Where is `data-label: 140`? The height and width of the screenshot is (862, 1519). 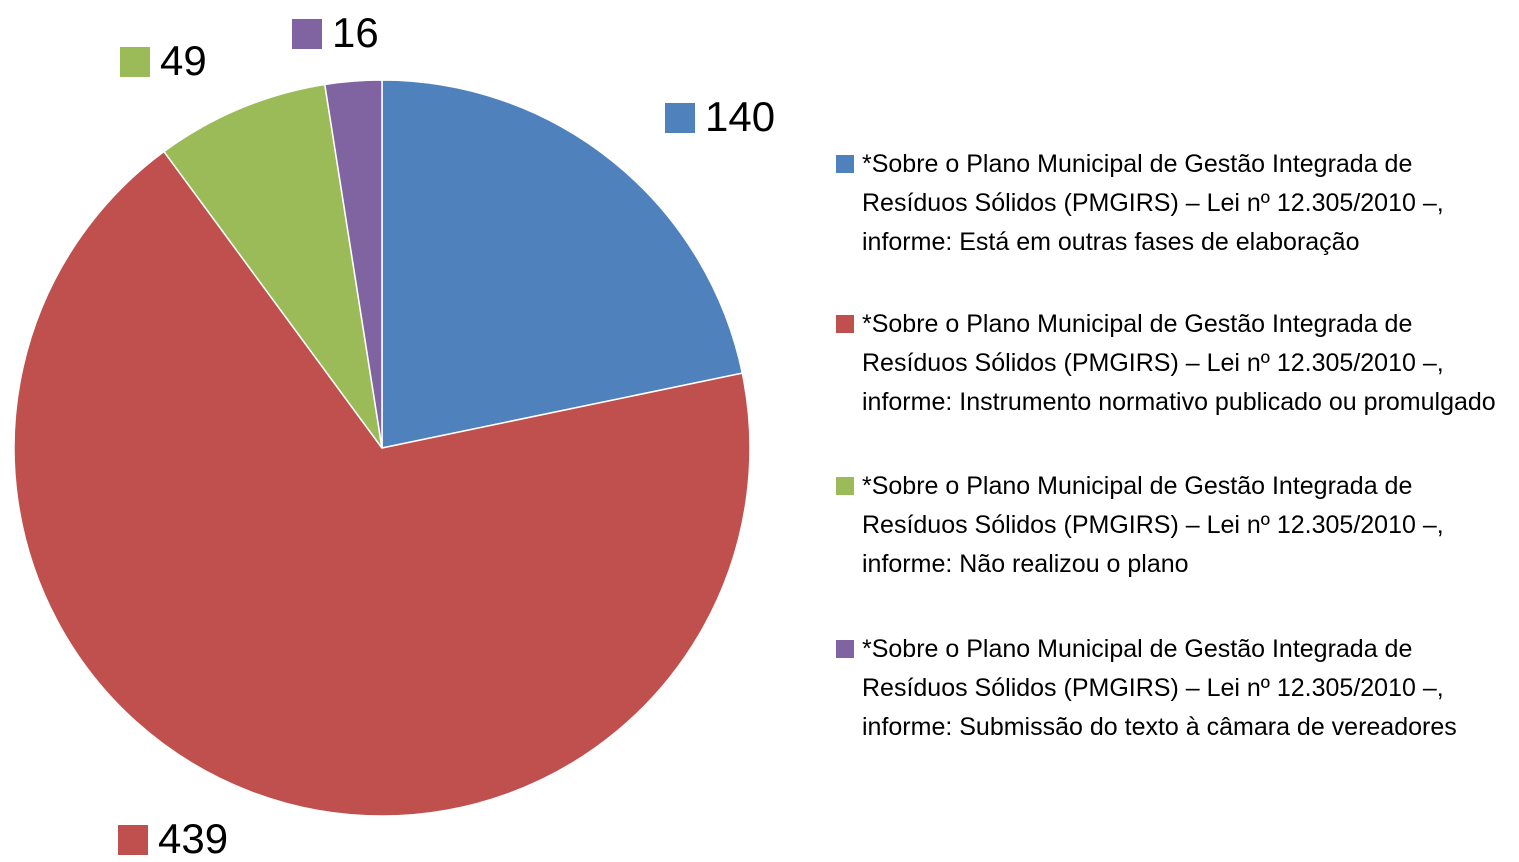
data-label: 140 is located at coordinates (740, 116).